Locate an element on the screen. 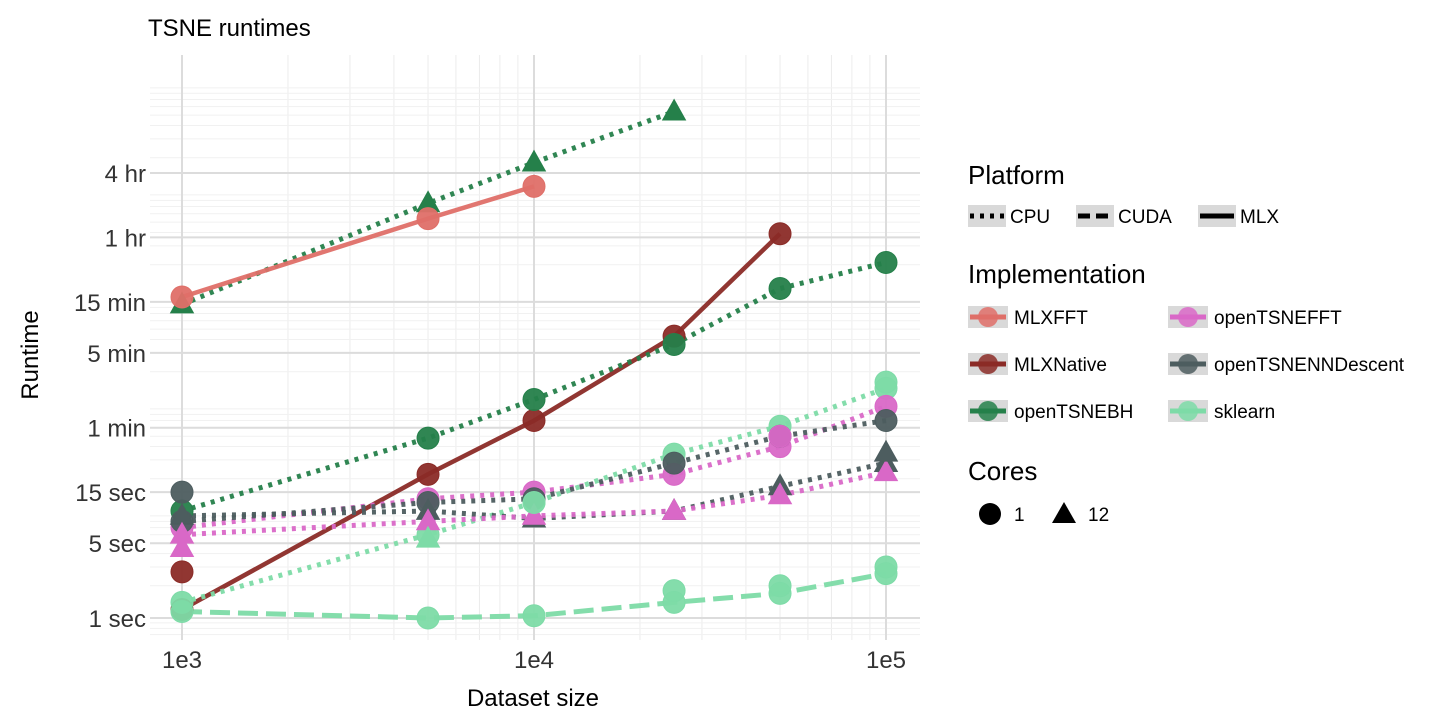 The image size is (1456, 728). legend-label-mlxfft: MLXFFT is located at coordinates (1051, 318).